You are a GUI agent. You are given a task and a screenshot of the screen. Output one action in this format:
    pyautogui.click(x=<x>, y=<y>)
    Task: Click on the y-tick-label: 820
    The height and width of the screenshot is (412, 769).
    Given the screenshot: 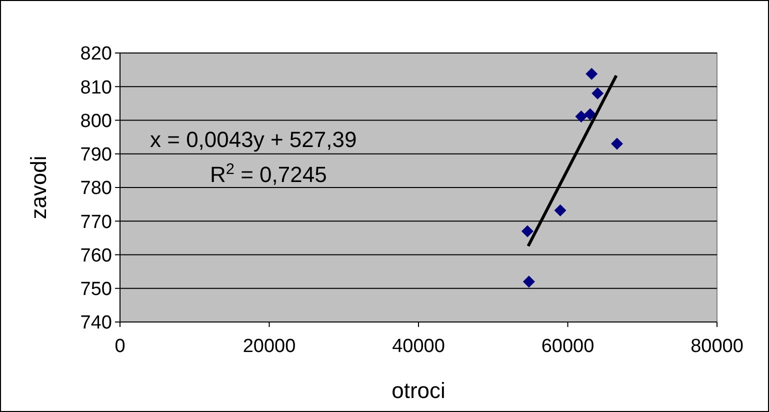 What is the action you would take?
    pyautogui.click(x=96, y=54)
    